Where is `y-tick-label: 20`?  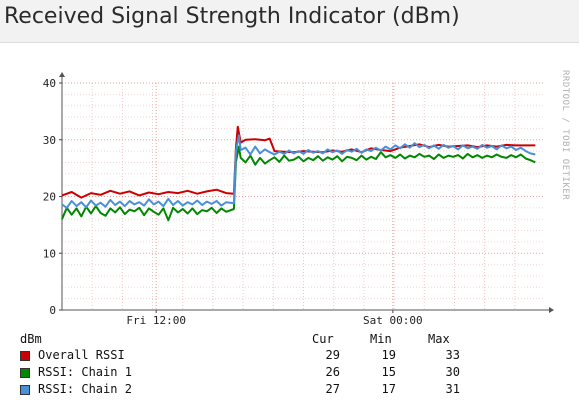
y-tick-label: 20 is located at coordinates (49, 197).